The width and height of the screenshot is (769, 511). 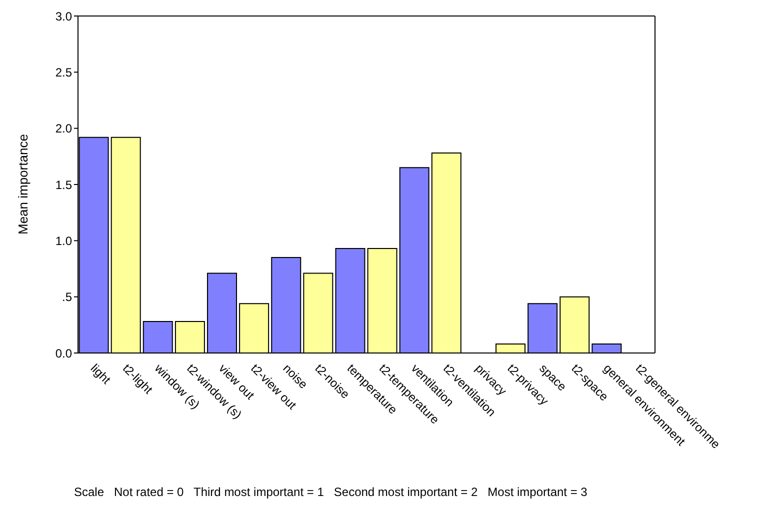 What do you see at coordinates (63, 72) in the screenshot?
I see `y-tick-label: 2.5` at bounding box center [63, 72].